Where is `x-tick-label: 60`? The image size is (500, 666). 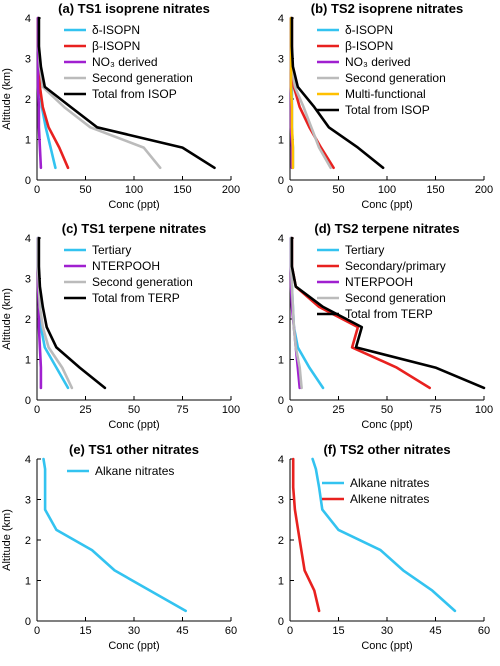 x-tick-label: 60 is located at coordinates (231, 631).